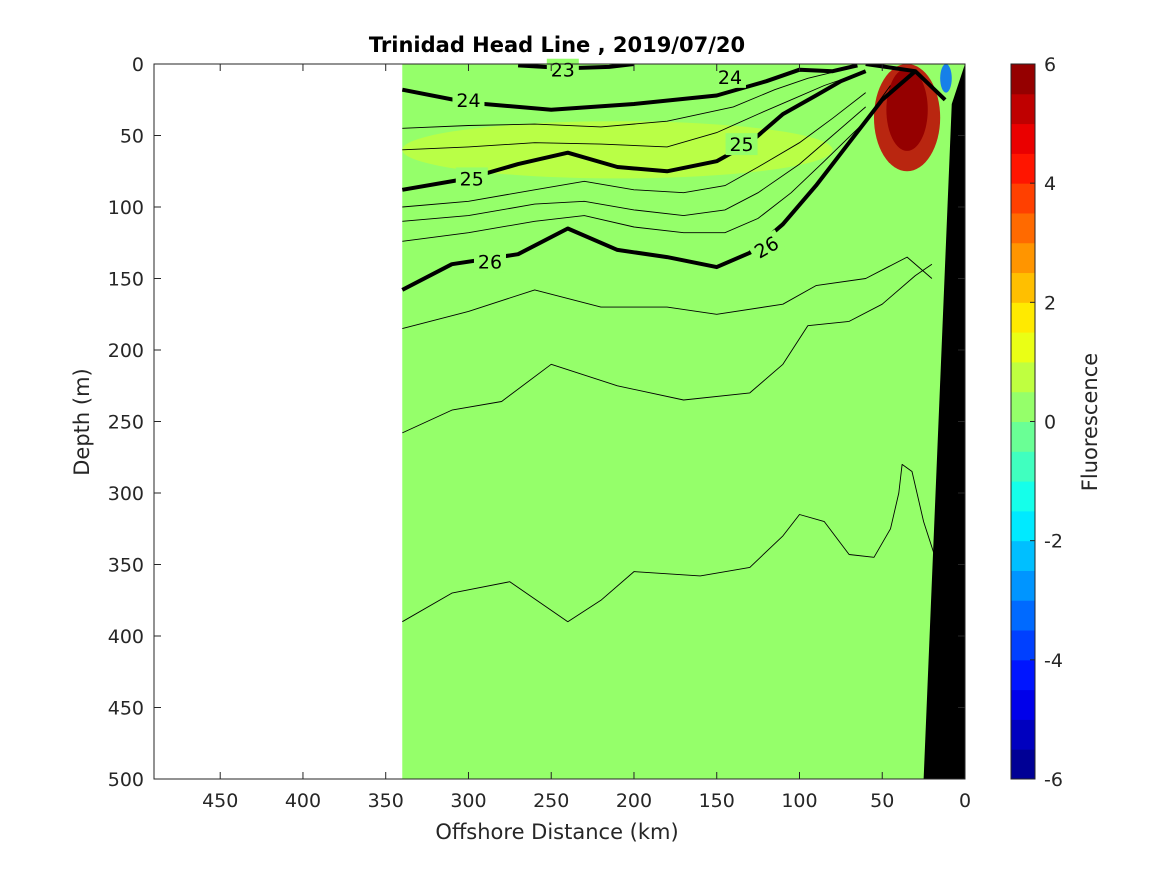 The width and height of the screenshot is (1167, 875). What do you see at coordinates (126, 423) in the screenshot?
I see `y-tick-label: 250` at bounding box center [126, 423].